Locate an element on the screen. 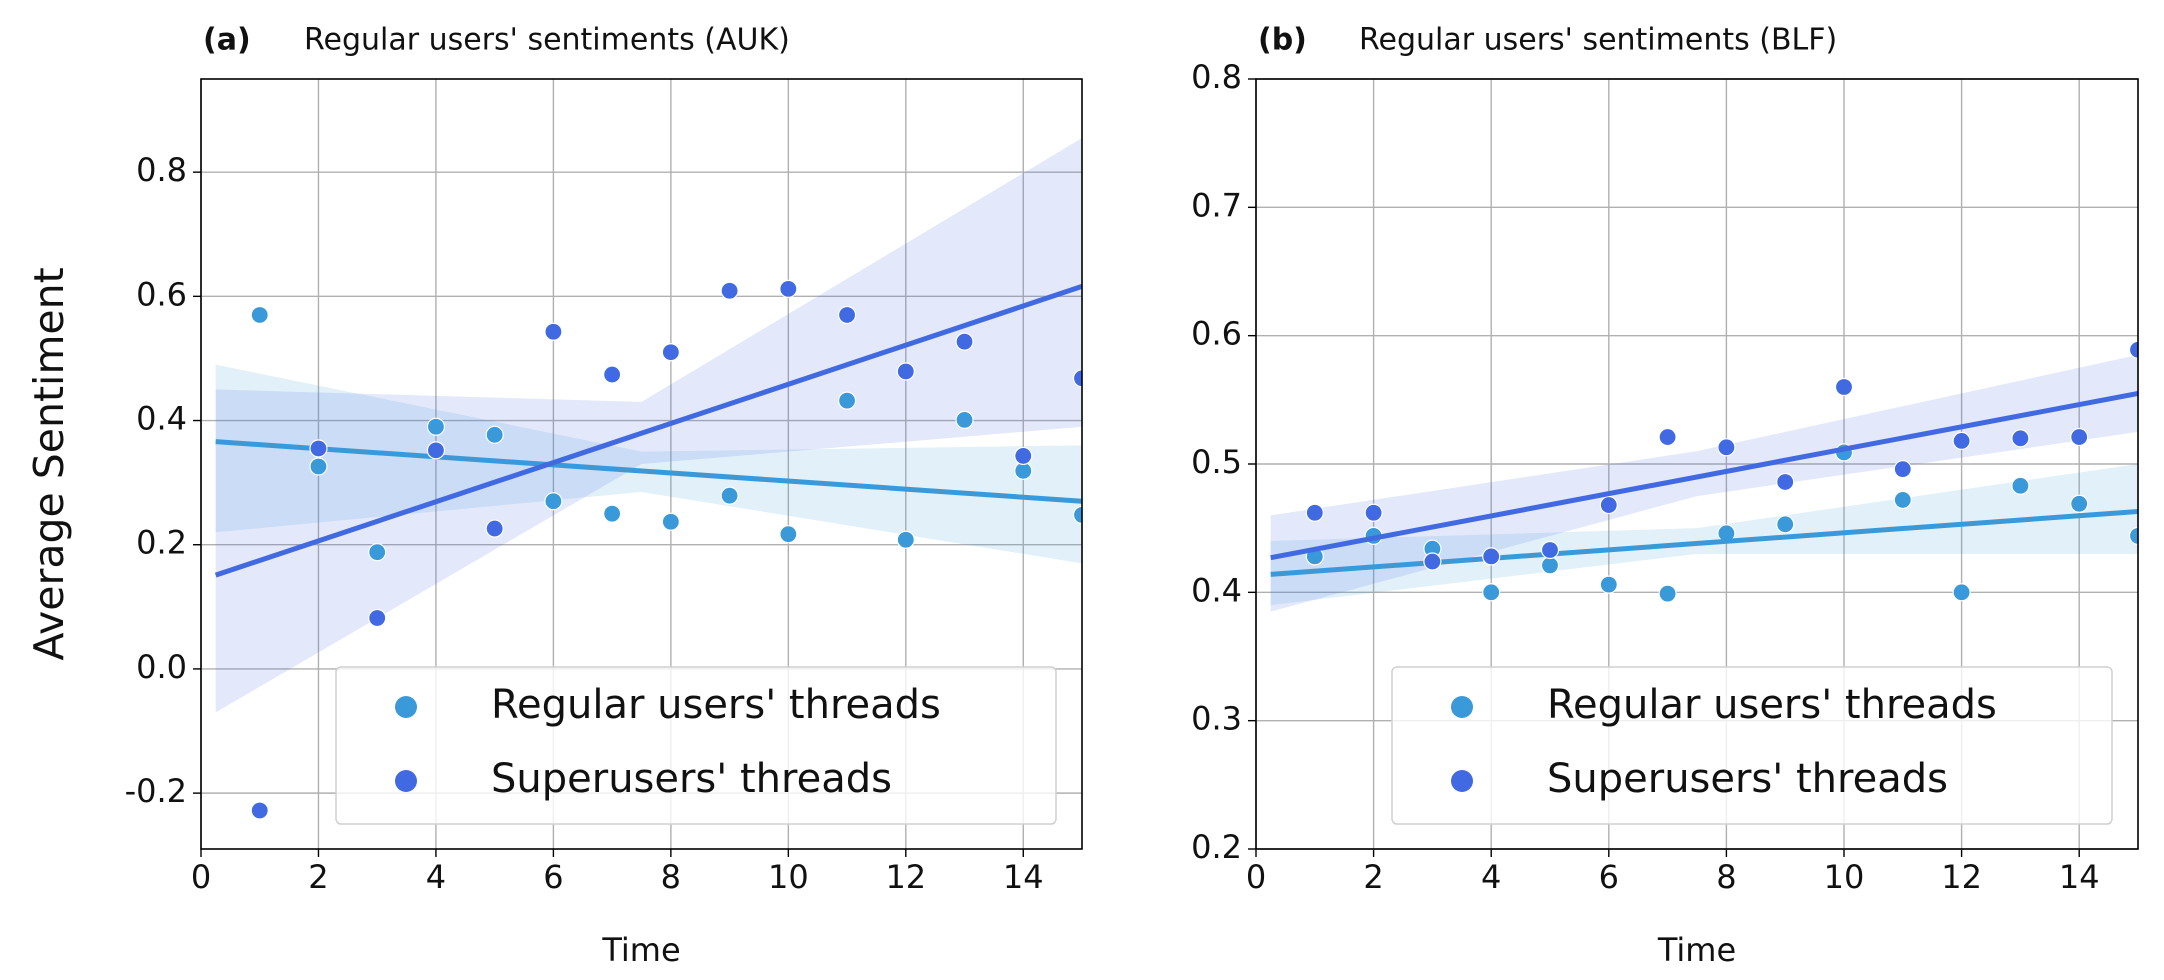 The height and width of the screenshot is (980, 2164). y-axis-label: Average Sentiment is located at coordinates (49, 463).